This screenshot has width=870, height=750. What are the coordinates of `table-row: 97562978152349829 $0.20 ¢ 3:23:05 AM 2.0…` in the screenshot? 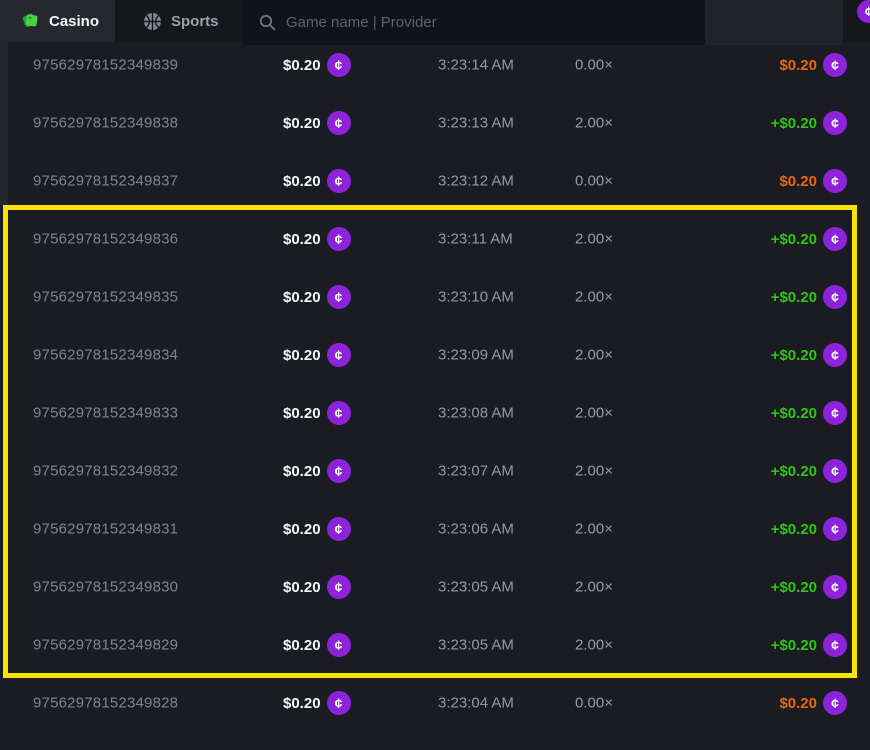 It's located at (435, 645).